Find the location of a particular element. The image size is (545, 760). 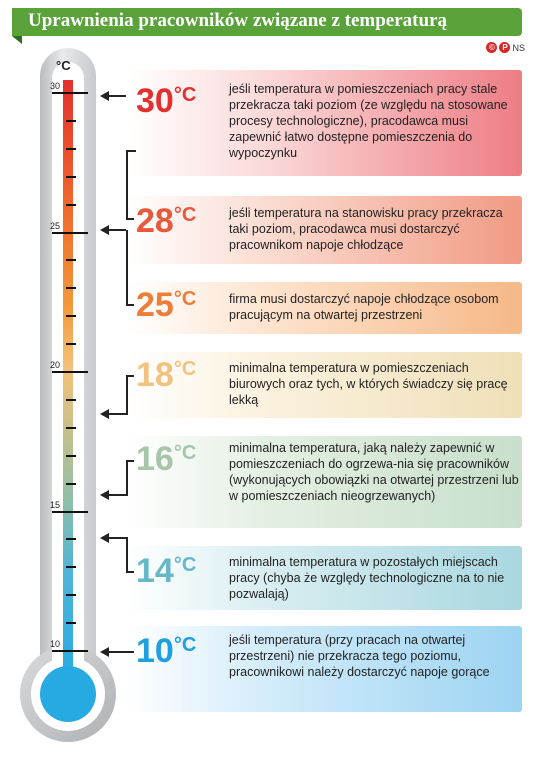

arrow-18-v is located at coordinates (127, 395).